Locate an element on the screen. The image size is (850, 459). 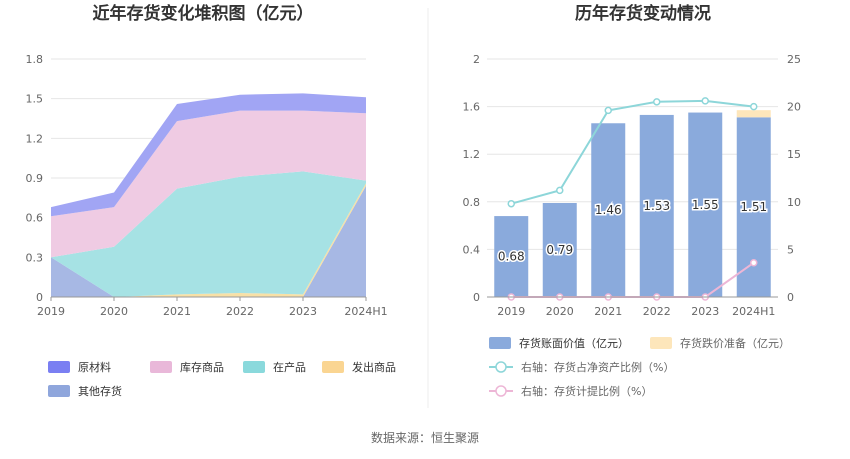
left-y-tick-label: 0.9 is located at coordinates (35, 178).